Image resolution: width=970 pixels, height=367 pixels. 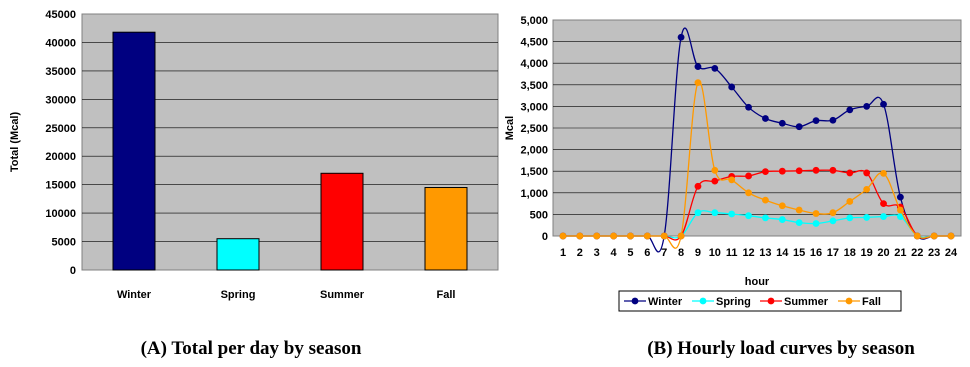 What do you see at coordinates (563, 253) in the screenshot?
I see `line-x-tick-label: 1` at bounding box center [563, 253].